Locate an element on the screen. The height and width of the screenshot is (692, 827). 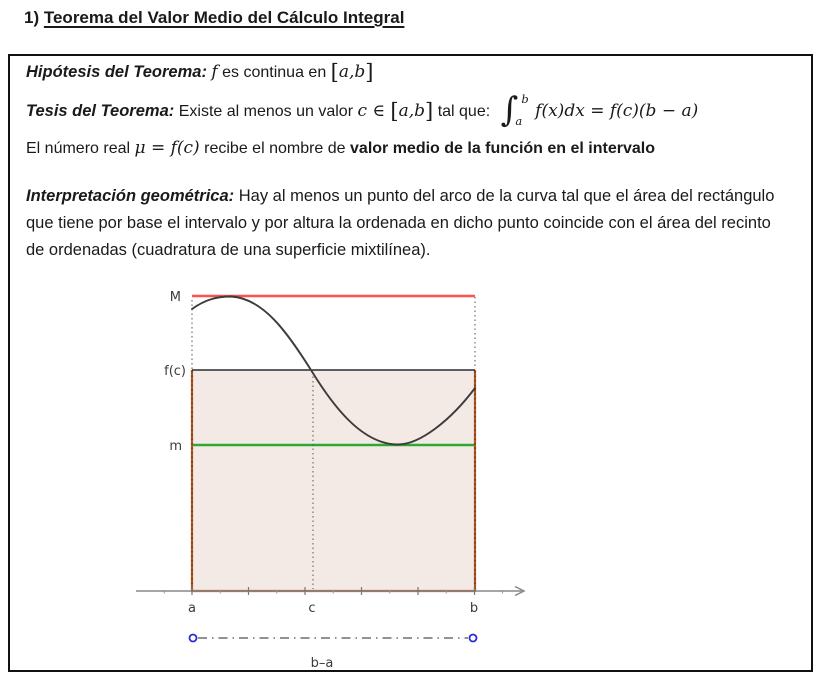
thesis-equation: f(x)dx = f(c)(b − a) is located at coordinates (617, 111).